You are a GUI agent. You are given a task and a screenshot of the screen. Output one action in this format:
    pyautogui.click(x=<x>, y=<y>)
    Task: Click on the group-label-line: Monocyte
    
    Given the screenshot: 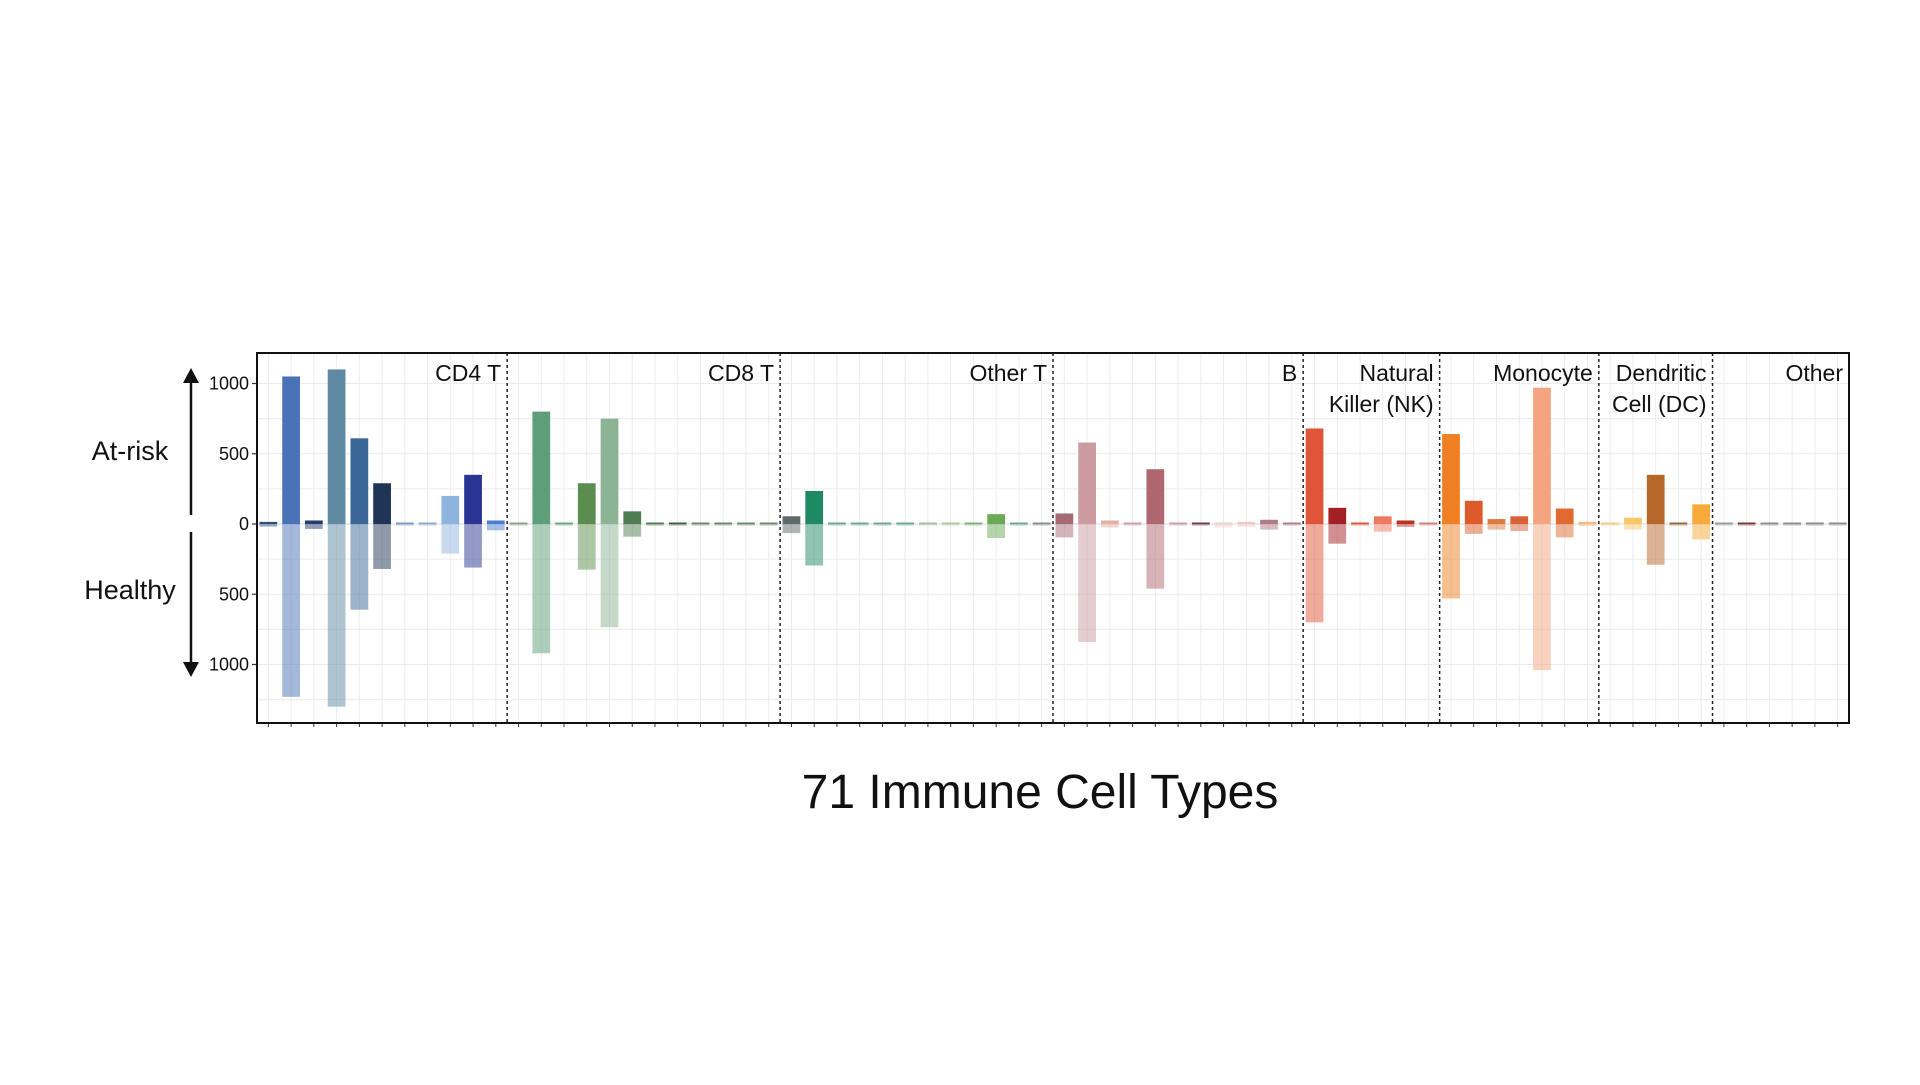 What is the action you would take?
    pyautogui.click(x=1543, y=373)
    